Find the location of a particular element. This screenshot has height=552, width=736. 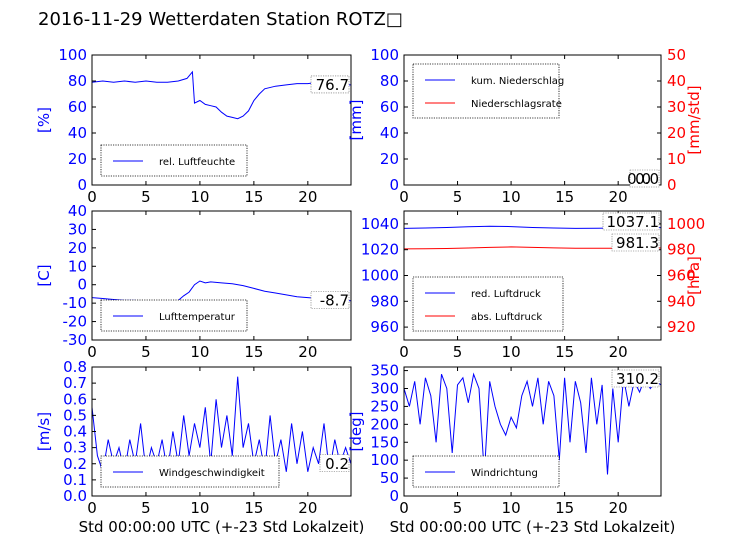

y-tick-label-winddir: 0 is located at coordinates (394, 496).